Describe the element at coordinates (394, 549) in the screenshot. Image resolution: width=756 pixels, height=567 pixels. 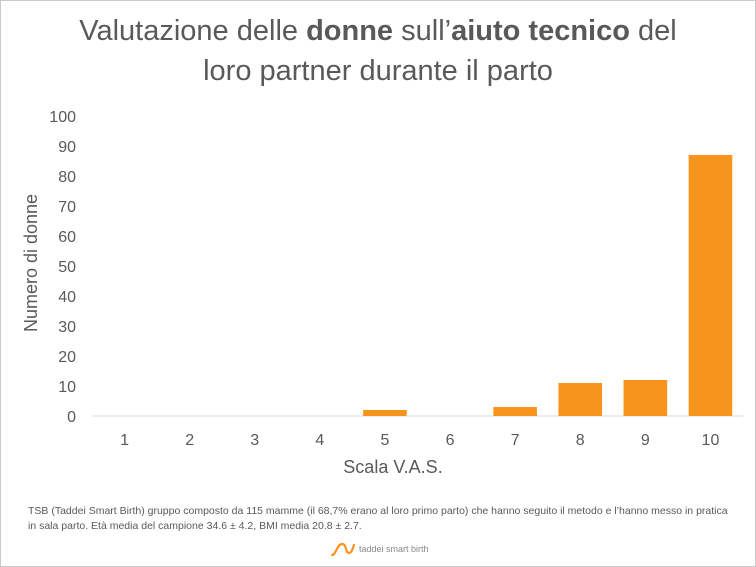
I see `logo-text: taddei smart birth` at that location.